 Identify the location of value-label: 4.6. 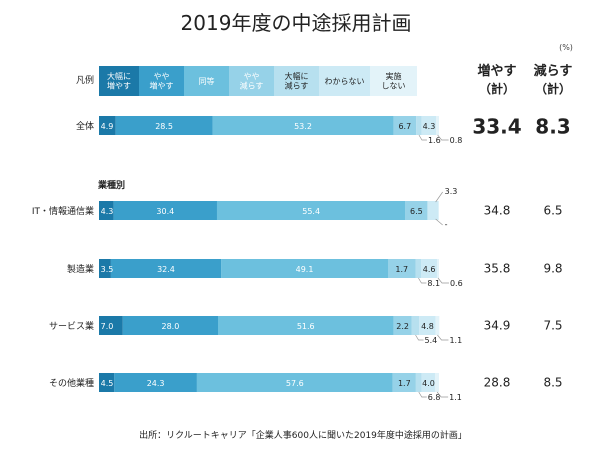
(429, 269).